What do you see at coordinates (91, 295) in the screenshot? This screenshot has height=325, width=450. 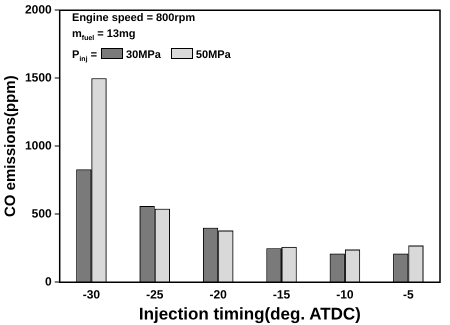 I see `x-tick-label: -30` at bounding box center [91, 295].